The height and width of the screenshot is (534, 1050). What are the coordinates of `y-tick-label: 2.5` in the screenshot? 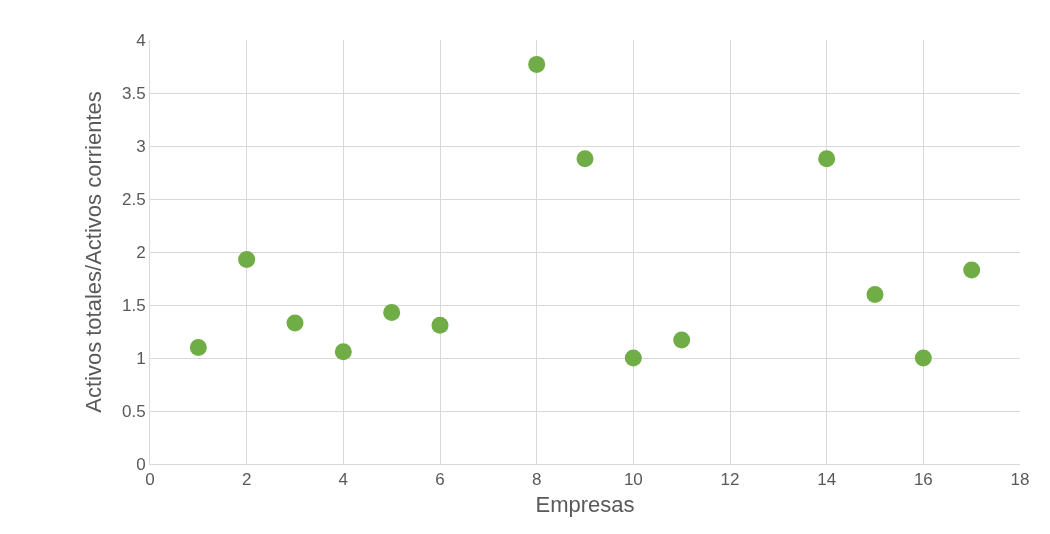 It's located at (133, 199).